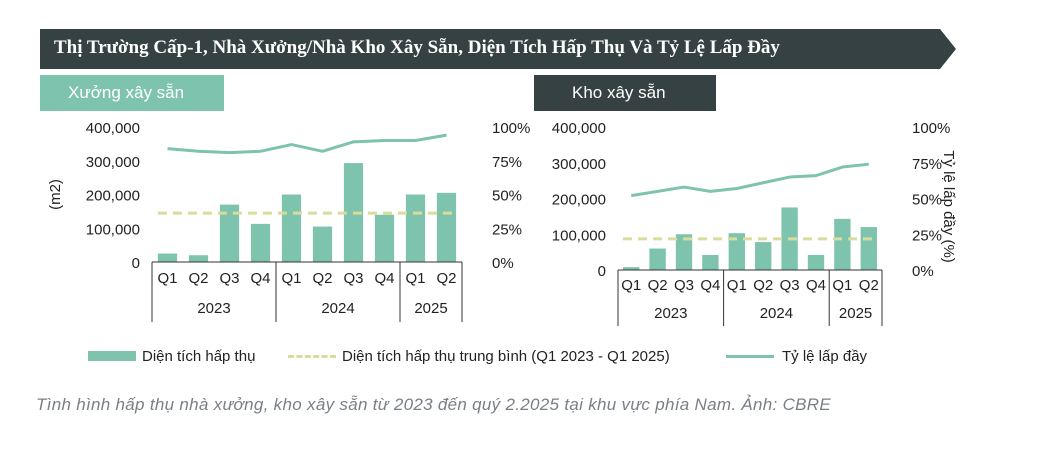  Describe the element at coordinates (113, 128) in the screenshot. I see `factory-ytick-label: 400,000` at that location.